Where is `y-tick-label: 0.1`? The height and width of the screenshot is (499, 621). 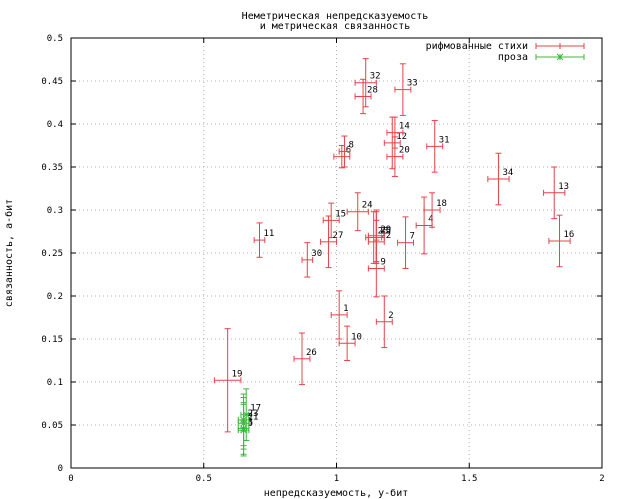 y-tick-label: 0.1 is located at coordinates (55, 383).